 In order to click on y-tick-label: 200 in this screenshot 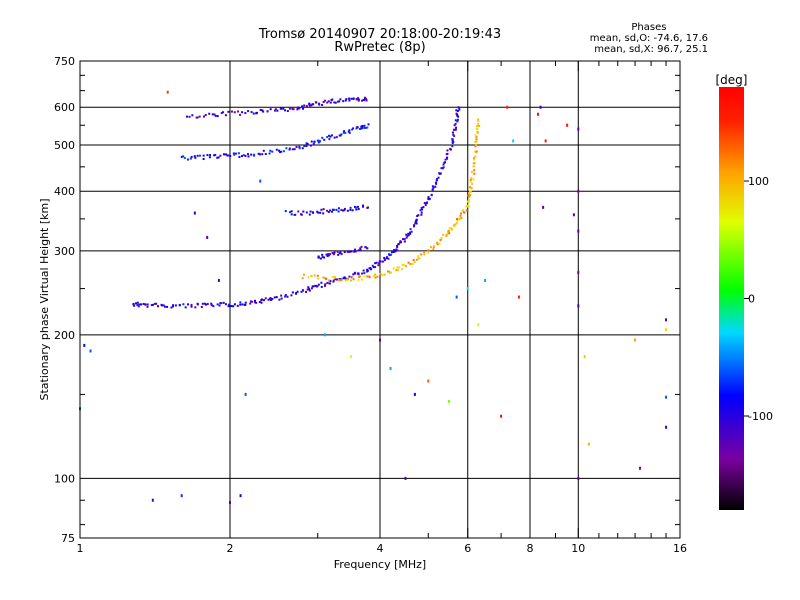, I will do `click(64, 335)`.